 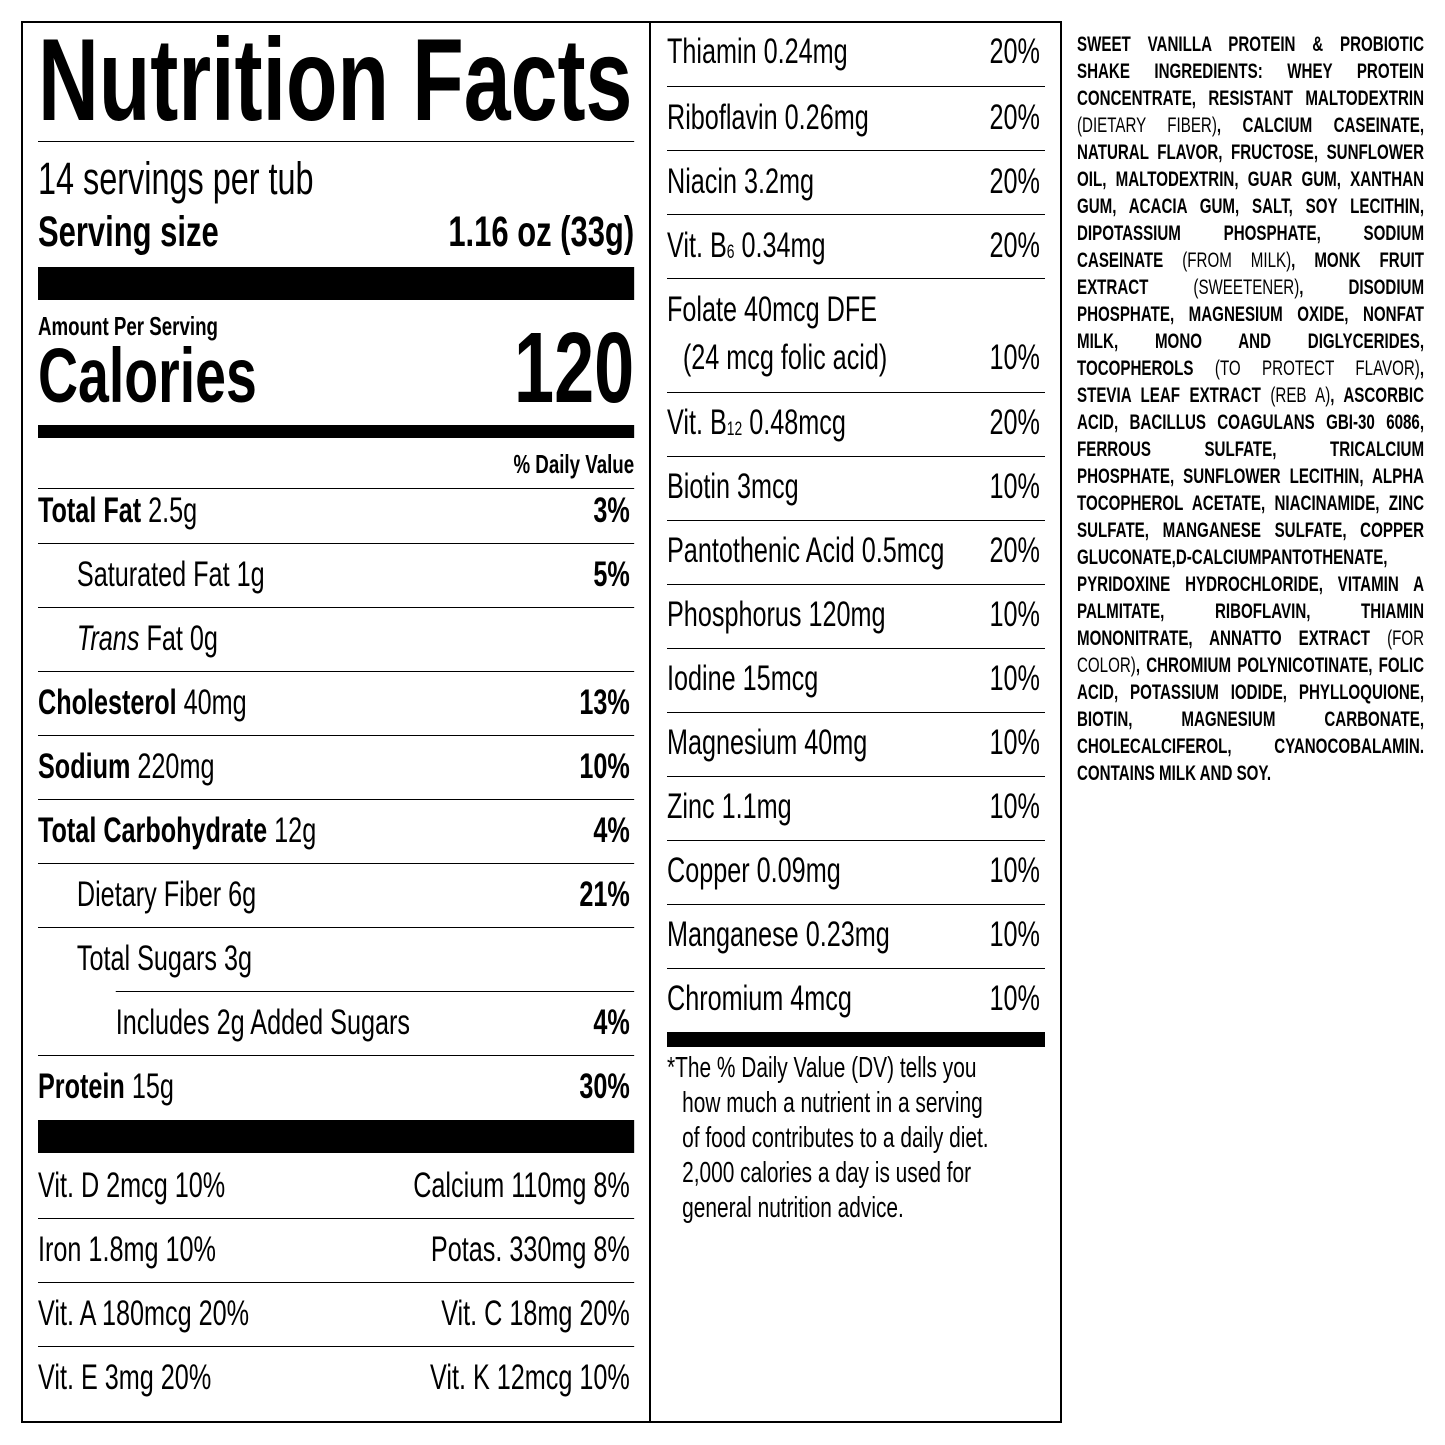 I want to click on nutrient-row: Trans Fat 0g, so click(x=353, y=639).